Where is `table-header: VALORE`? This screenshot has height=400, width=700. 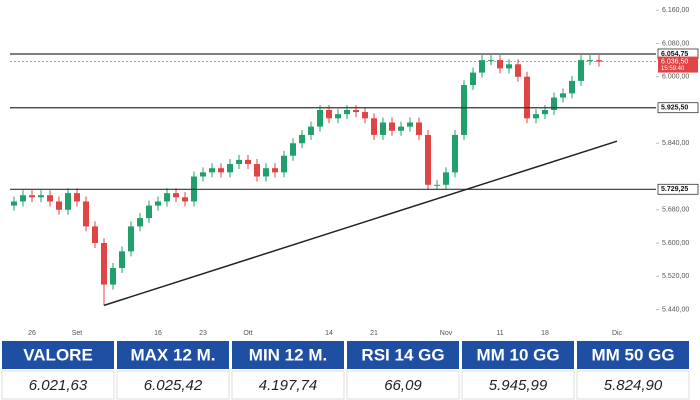 table-header: VALORE is located at coordinates (58, 354).